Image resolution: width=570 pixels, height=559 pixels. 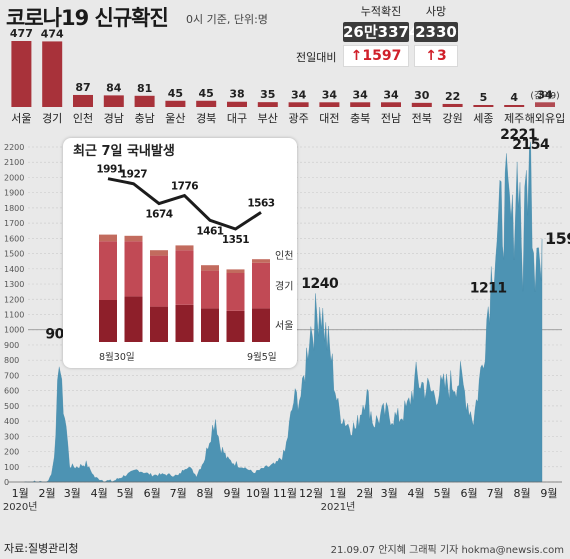 What do you see at coordinates (14, 238) in the screenshot?
I see `y-tick-label: 1600` at bounding box center [14, 238].